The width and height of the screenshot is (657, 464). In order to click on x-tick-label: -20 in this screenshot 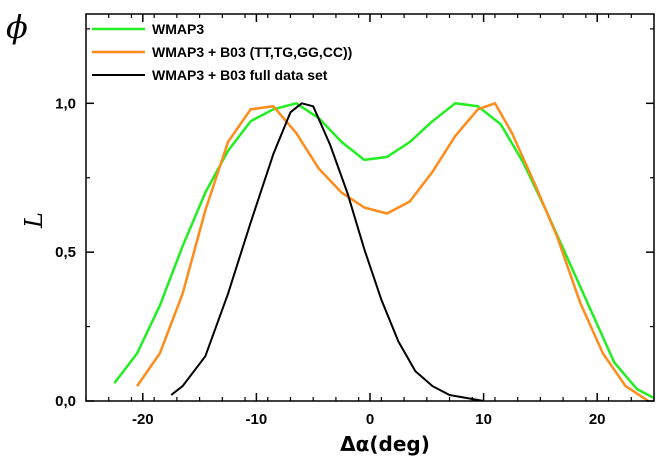, I will do `click(143, 419)`.